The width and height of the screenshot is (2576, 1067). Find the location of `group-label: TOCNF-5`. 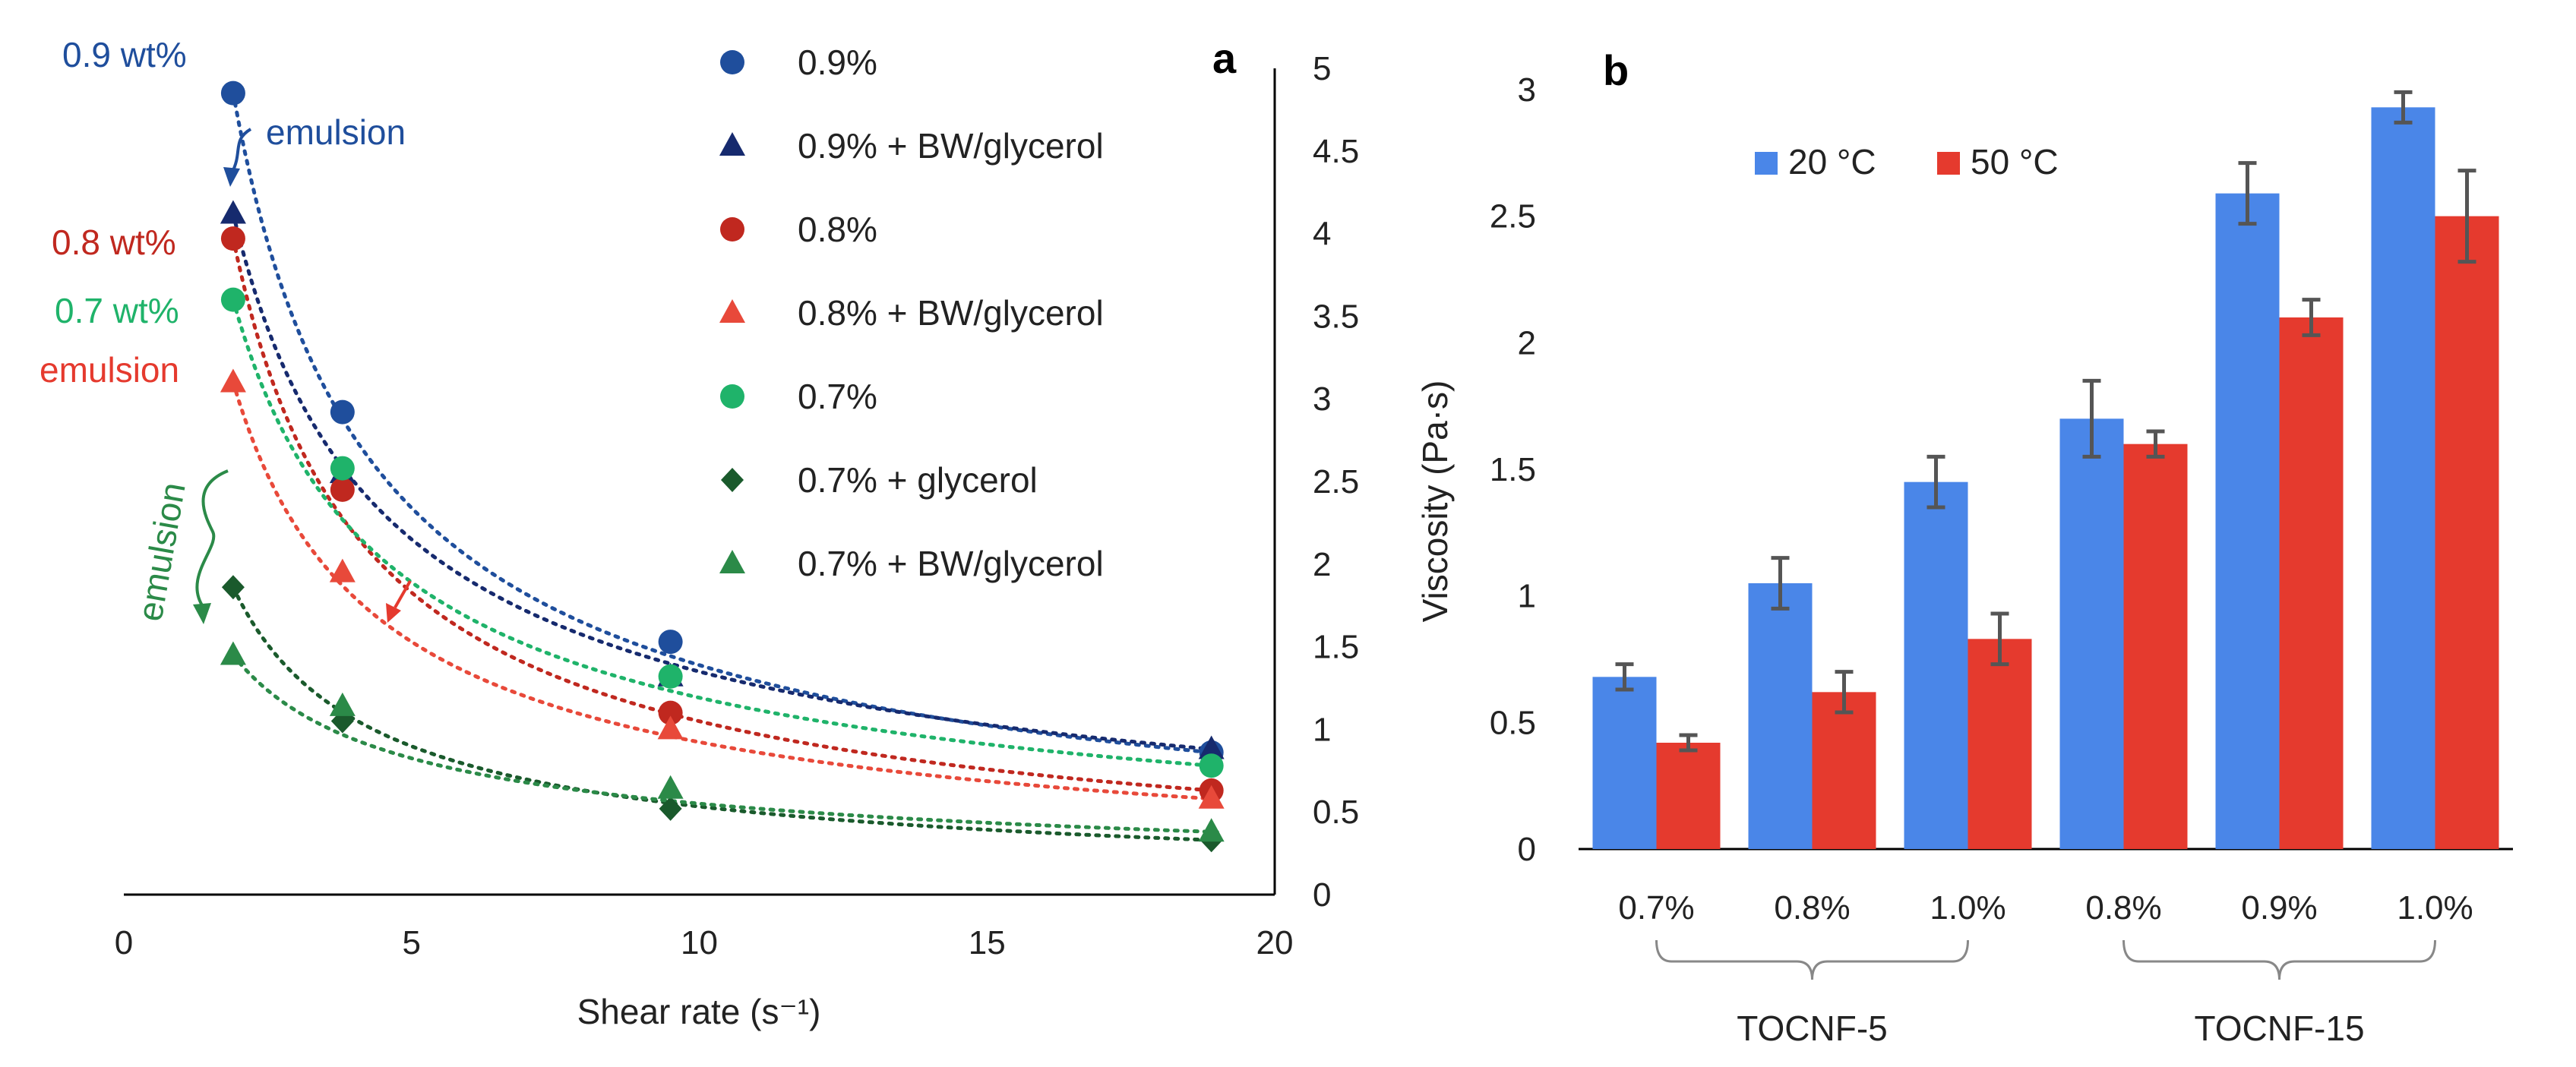

group-label: TOCNF-5 is located at coordinates (1812, 1028).